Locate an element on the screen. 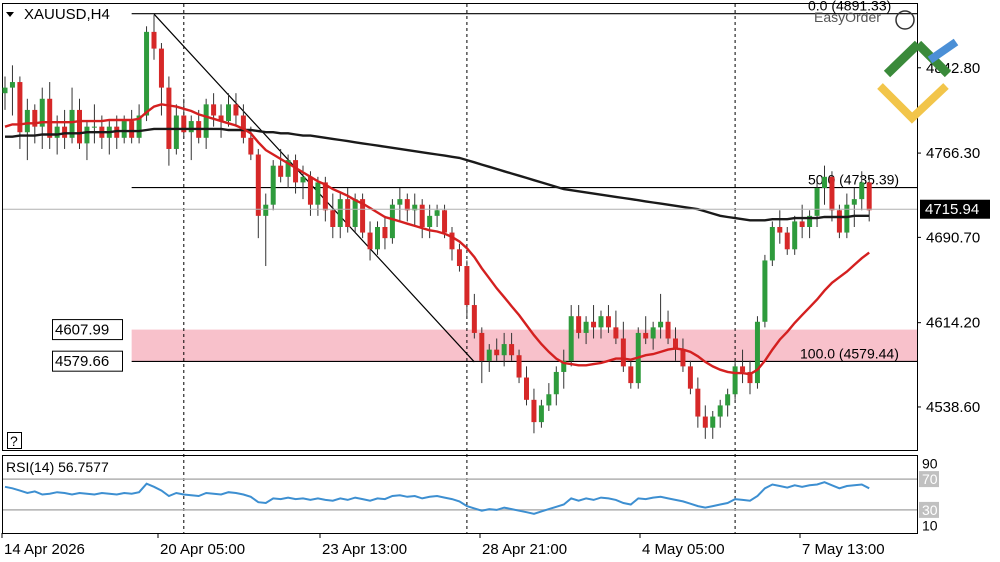 The height and width of the screenshot is (562, 1000). price-tick-label-4: 4538.60 is located at coordinates (953, 407).